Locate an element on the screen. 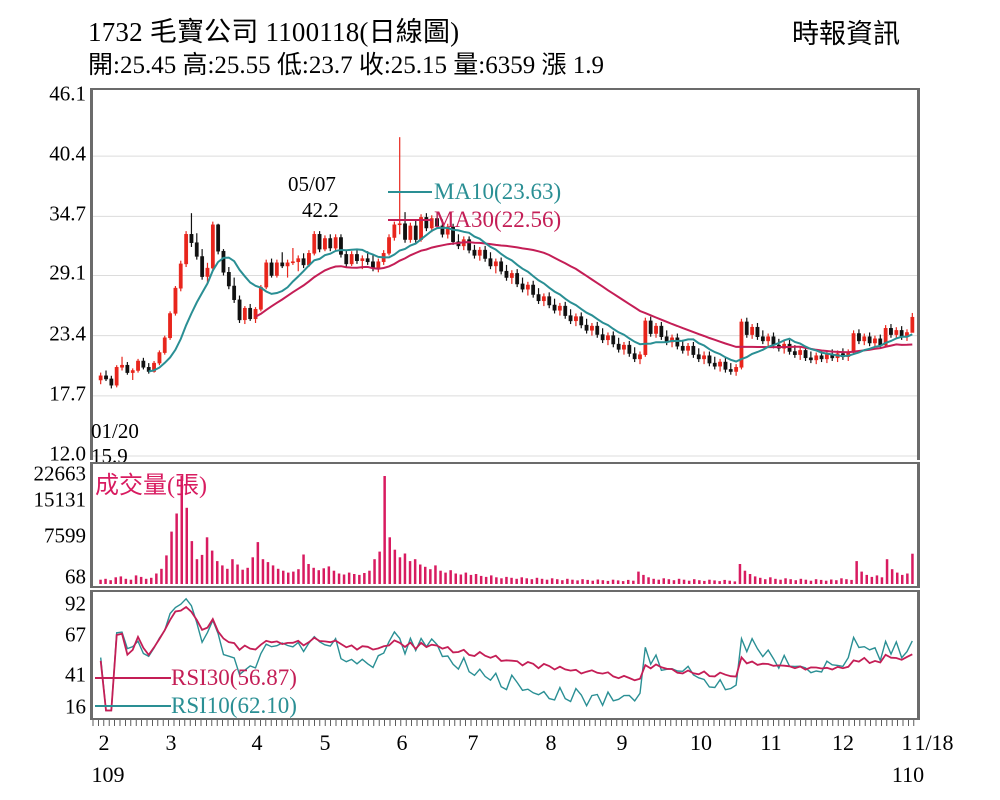  price-y-tick-1: 40.4 is located at coordinates (67, 153).